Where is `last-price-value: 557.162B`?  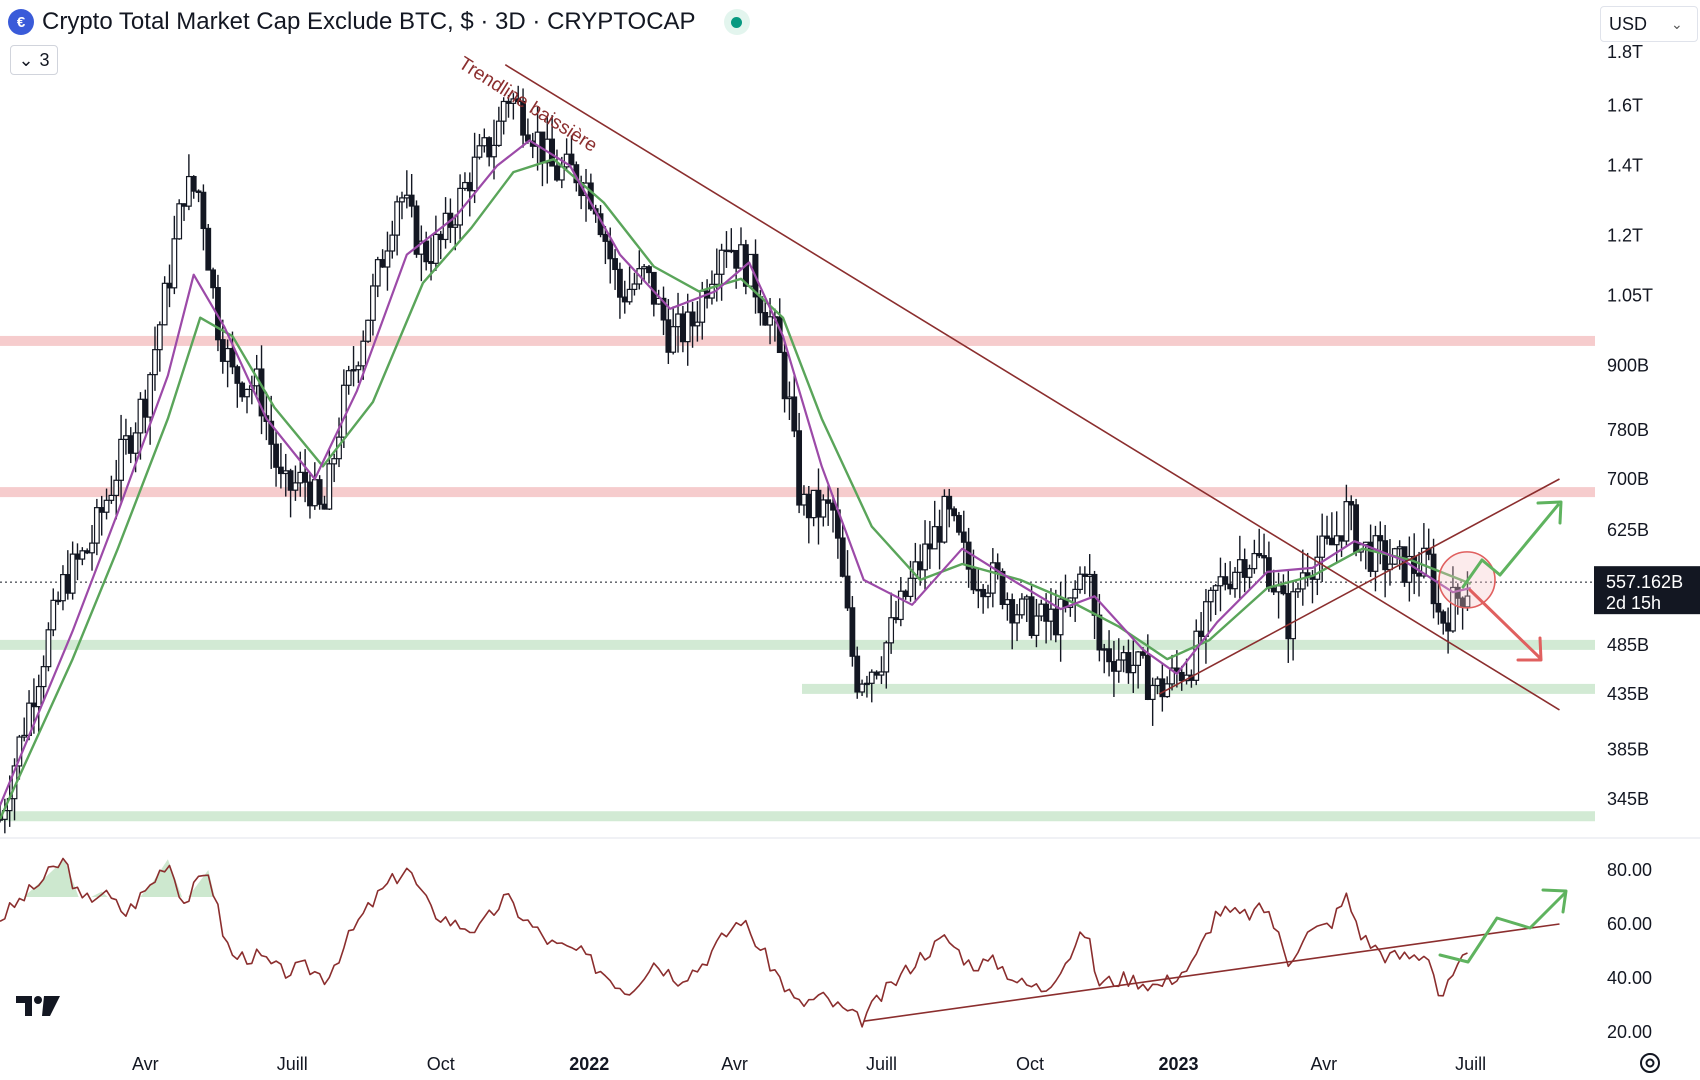
last-price-value: 557.162B is located at coordinates (1644, 582).